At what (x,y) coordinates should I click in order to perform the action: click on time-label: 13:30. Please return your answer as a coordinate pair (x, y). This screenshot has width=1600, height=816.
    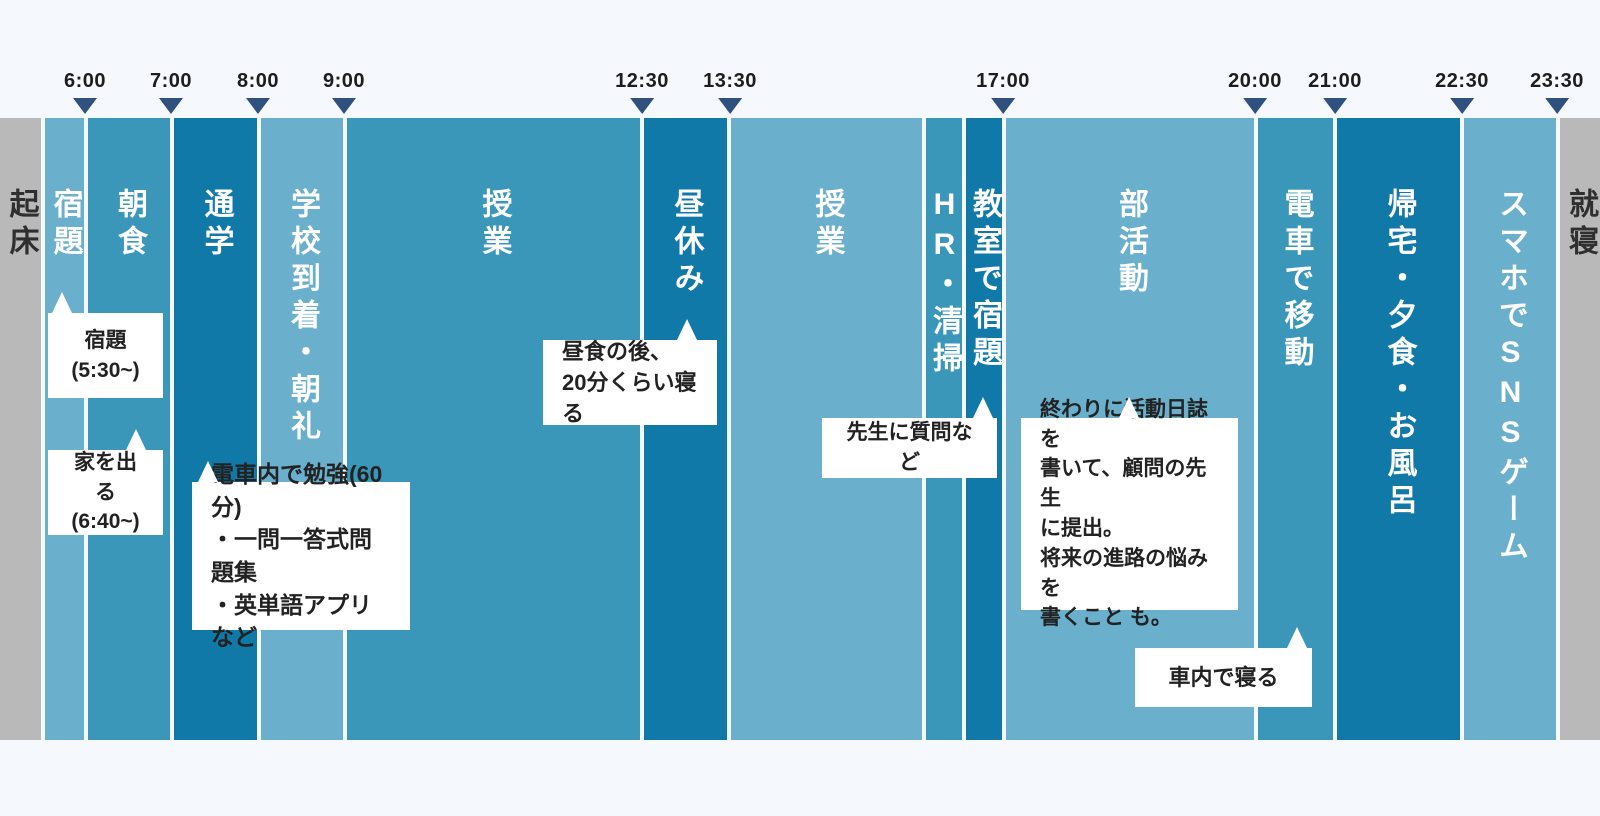
    Looking at the image, I should click on (730, 81).